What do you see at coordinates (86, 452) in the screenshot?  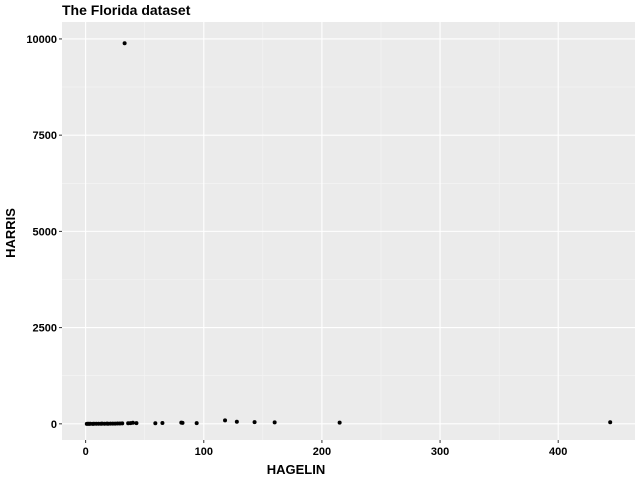 I see `x-tick-label: 0` at bounding box center [86, 452].